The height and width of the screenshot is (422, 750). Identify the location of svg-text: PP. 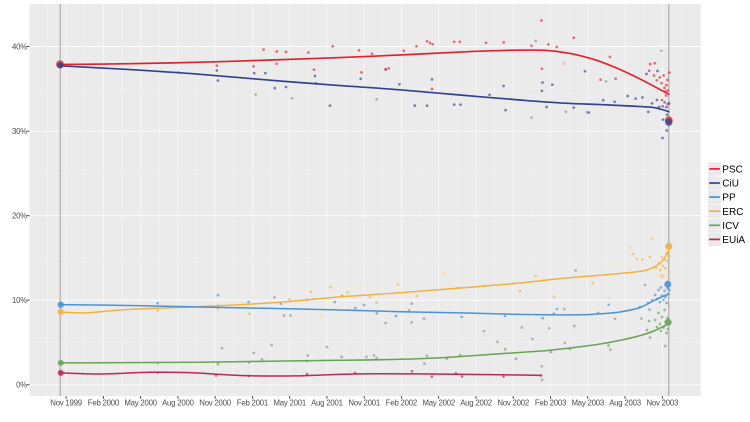
(729, 198).